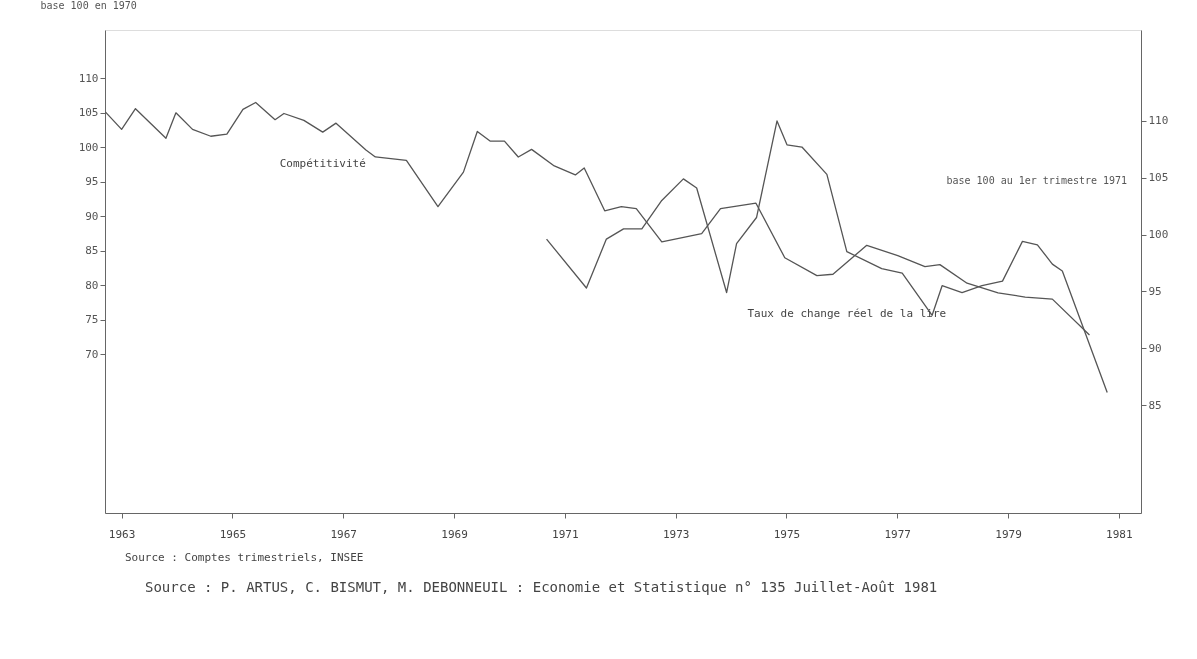 The image size is (1197, 659). I want to click on y2-tick-label: 100, so click(1158, 235).